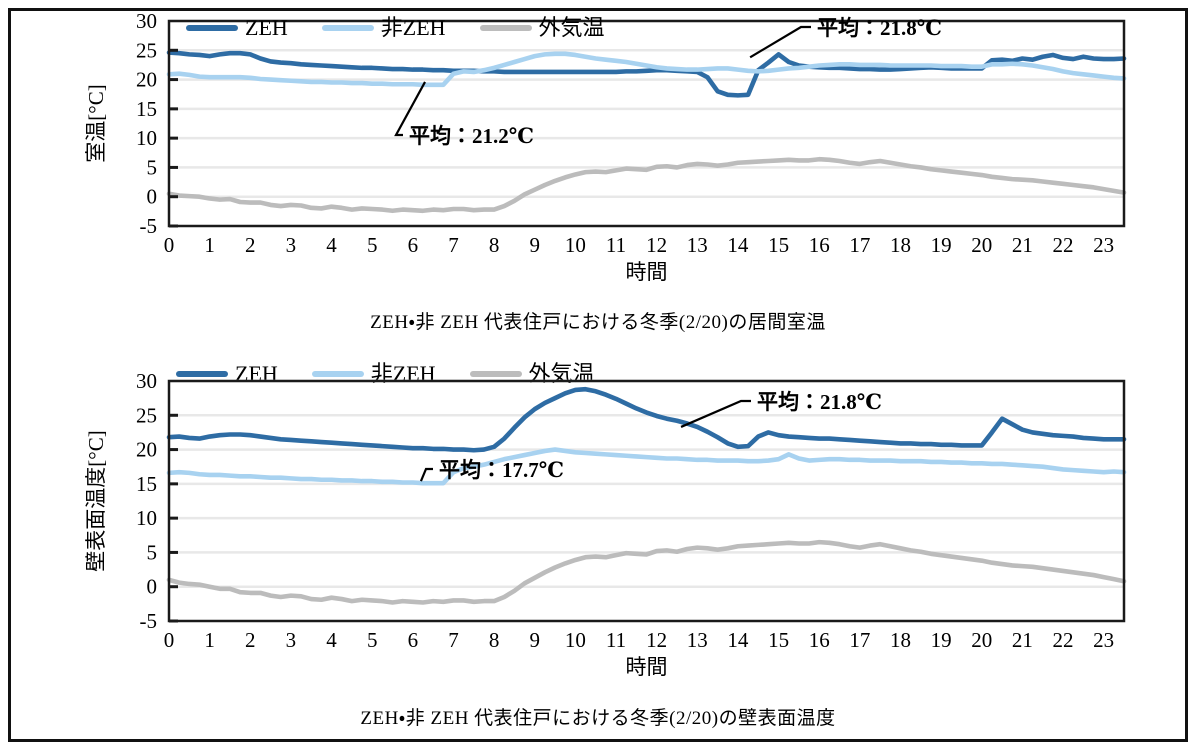 The image size is (1200, 754). Describe the element at coordinates (96, 500) in the screenshot. I see `y-axis-title: 壁表面温度[°C]` at that location.